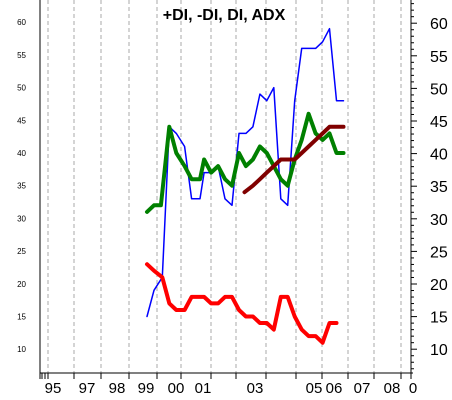  What do you see at coordinates (117, 388) in the screenshot?
I see `x-tick-label: 98` at bounding box center [117, 388].